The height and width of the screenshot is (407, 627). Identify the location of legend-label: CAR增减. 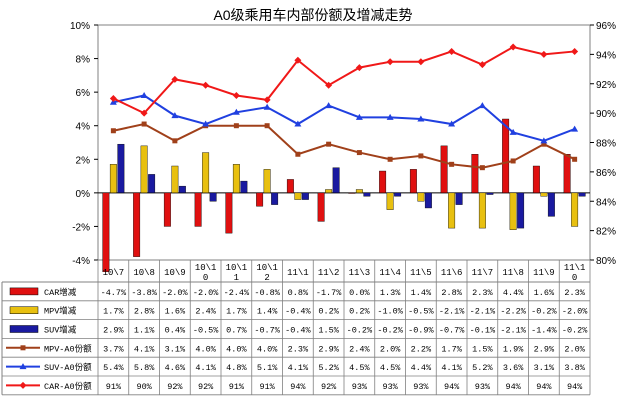
(60, 292).